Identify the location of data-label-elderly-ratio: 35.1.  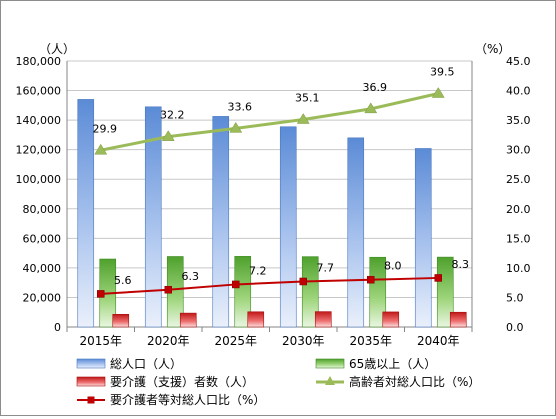
(307, 98).